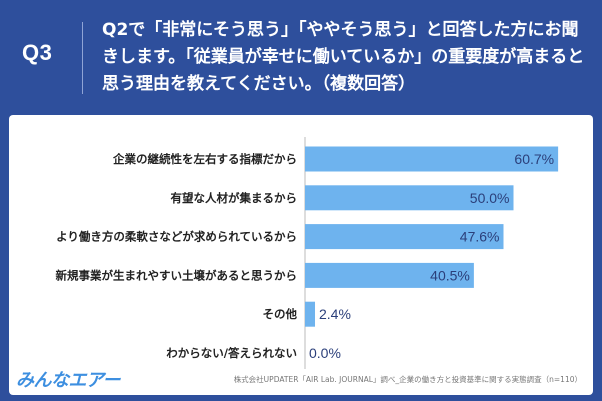 Image resolution: width=602 pixels, height=401 pixels. I want to click on category-label: 有望な人材が集まるから, so click(234, 198).